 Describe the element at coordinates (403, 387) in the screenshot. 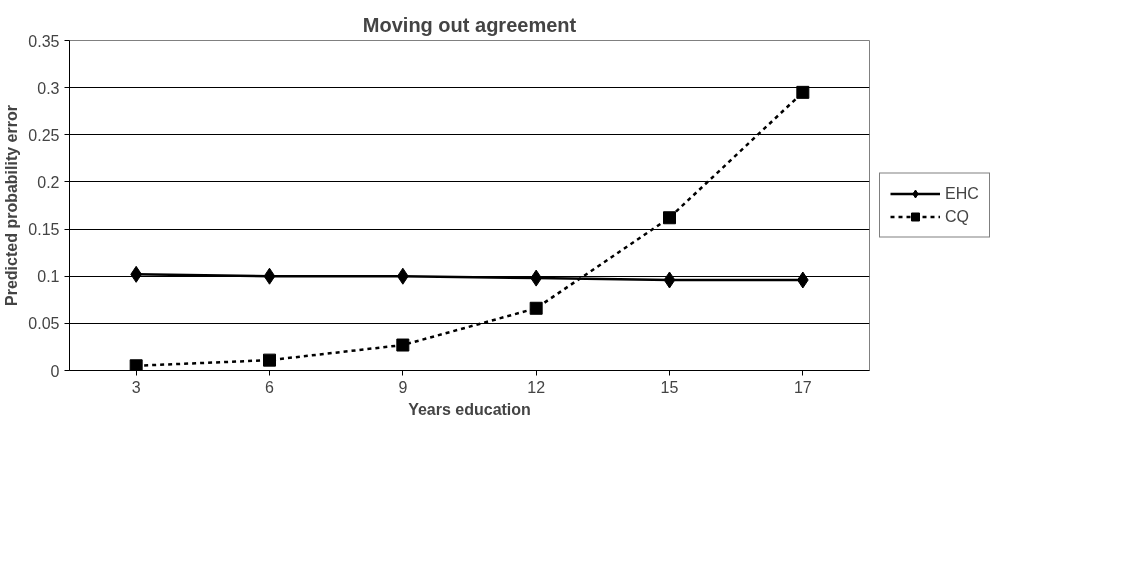

I see `x-tick-label: 9` at that location.